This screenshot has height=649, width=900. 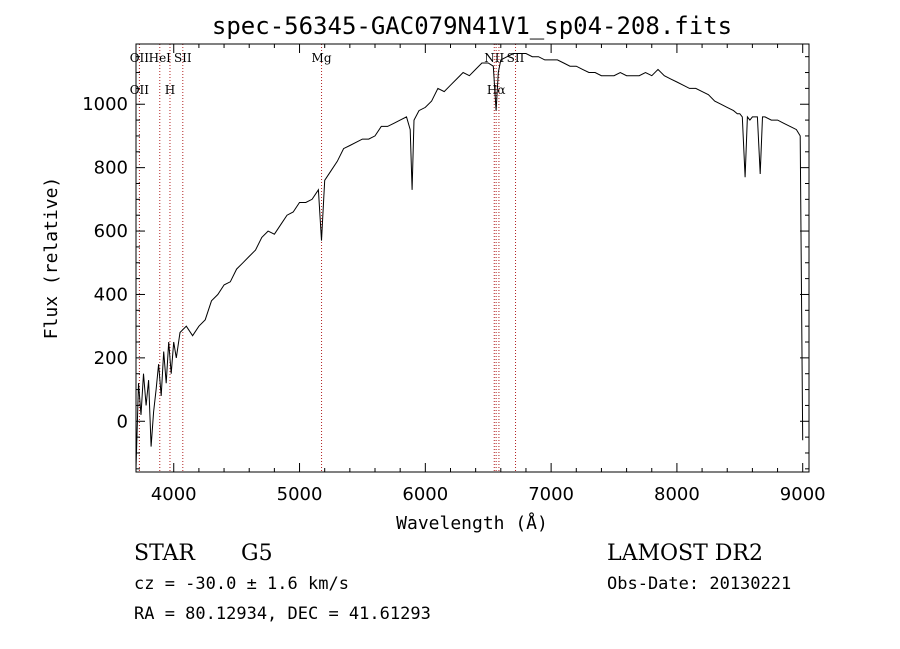 What do you see at coordinates (160, 58) in the screenshot?
I see `emission-line-label: HeI` at bounding box center [160, 58].